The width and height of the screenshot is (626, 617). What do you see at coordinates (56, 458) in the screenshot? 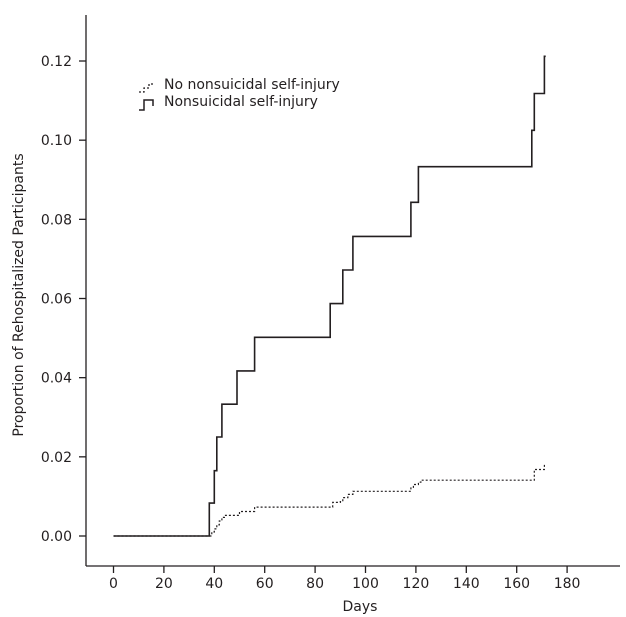
I see `y-tick-label: 0.02` at bounding box center [56, 458].